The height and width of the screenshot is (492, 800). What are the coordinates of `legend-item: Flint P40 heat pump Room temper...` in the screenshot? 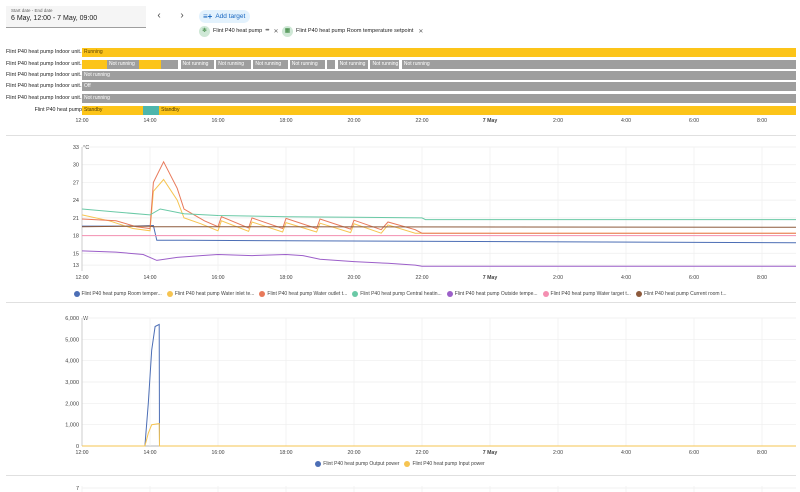 It's located at (117, 294).